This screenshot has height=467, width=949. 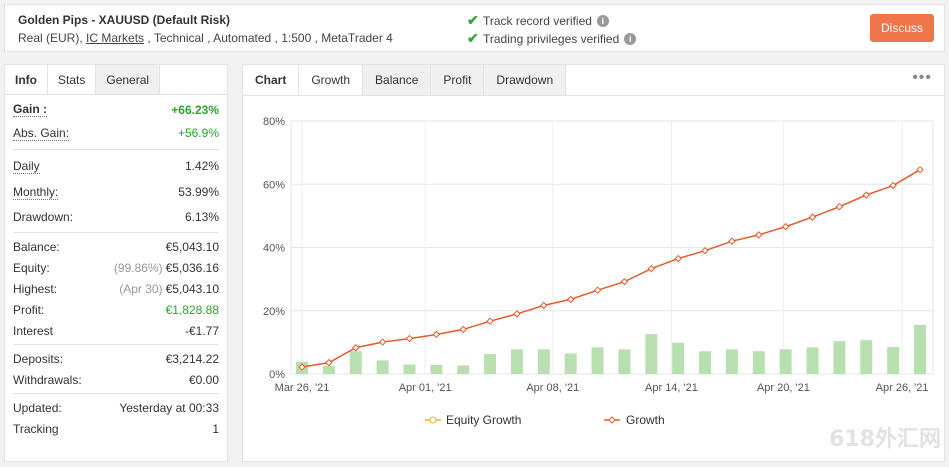 What do you see at coordinates (783, 388) in the screenshot?
I see `x-tick-label: Apr 20, '21` at bounding box center [783, 388].